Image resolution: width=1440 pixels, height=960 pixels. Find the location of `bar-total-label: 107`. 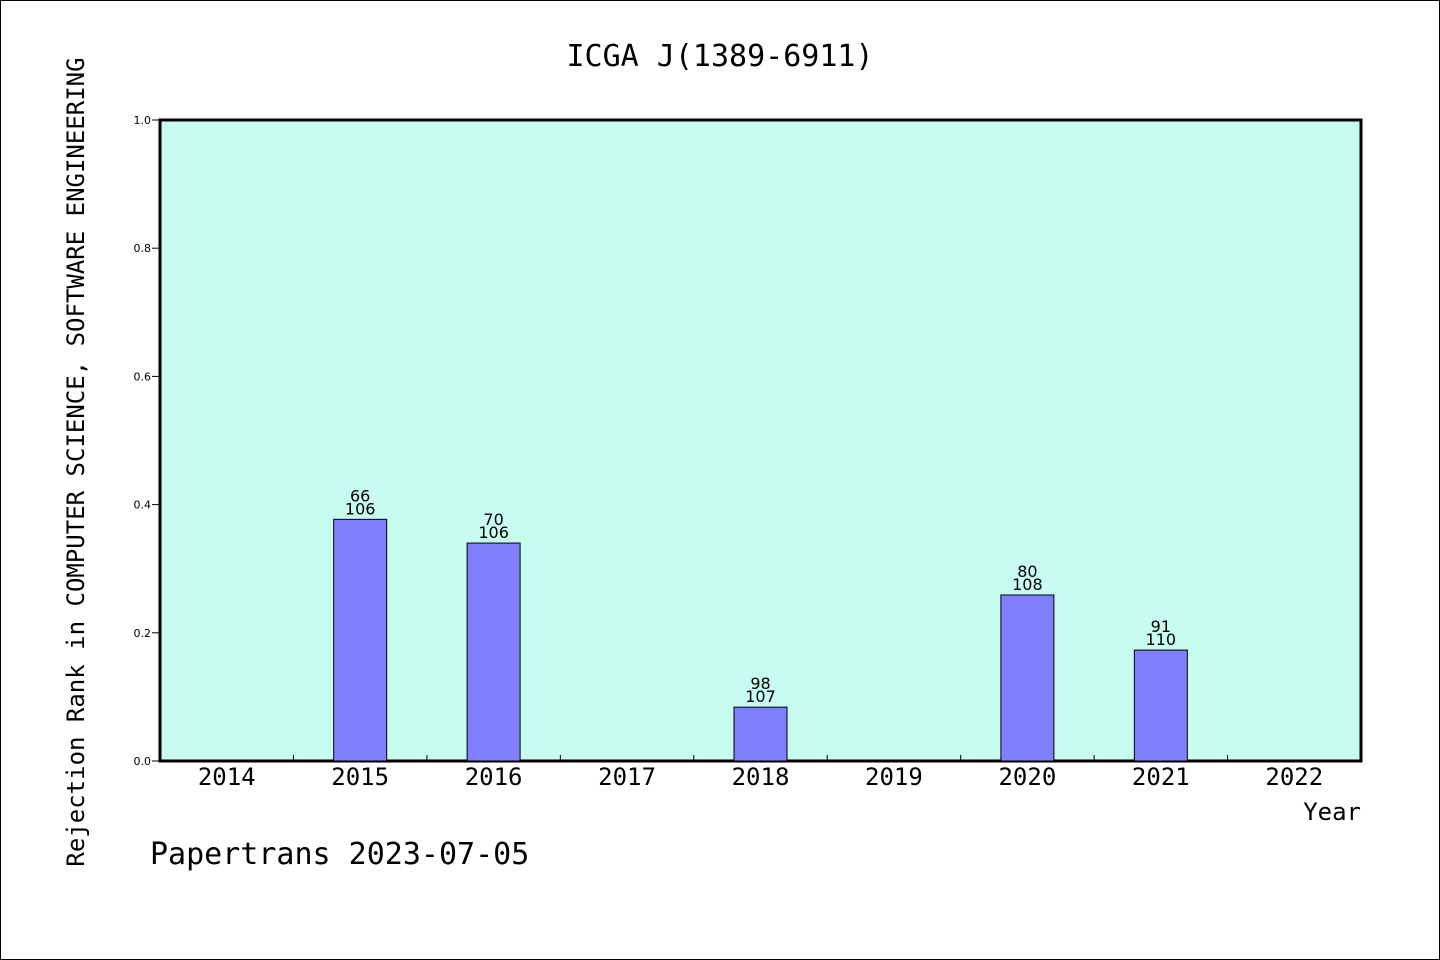

bar-total-label: 107 is located at coordinates (760, 696).